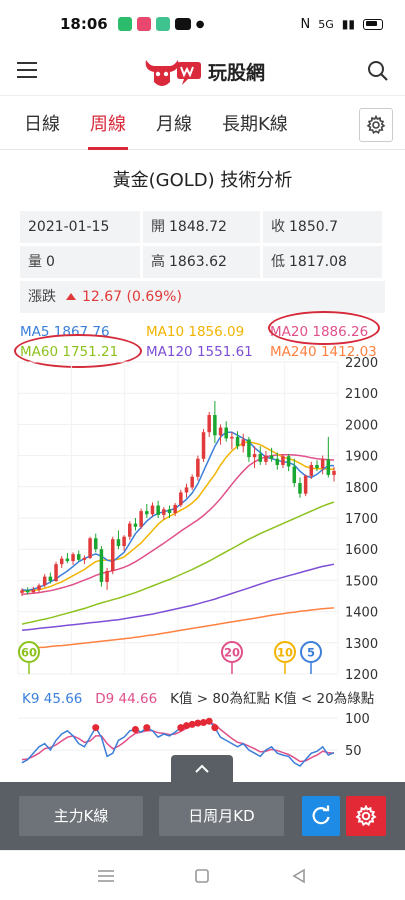  Describe the element at coordinates (199, 352) in the screenshot. I see `ma120-label: MA120 1551.61` at that location.